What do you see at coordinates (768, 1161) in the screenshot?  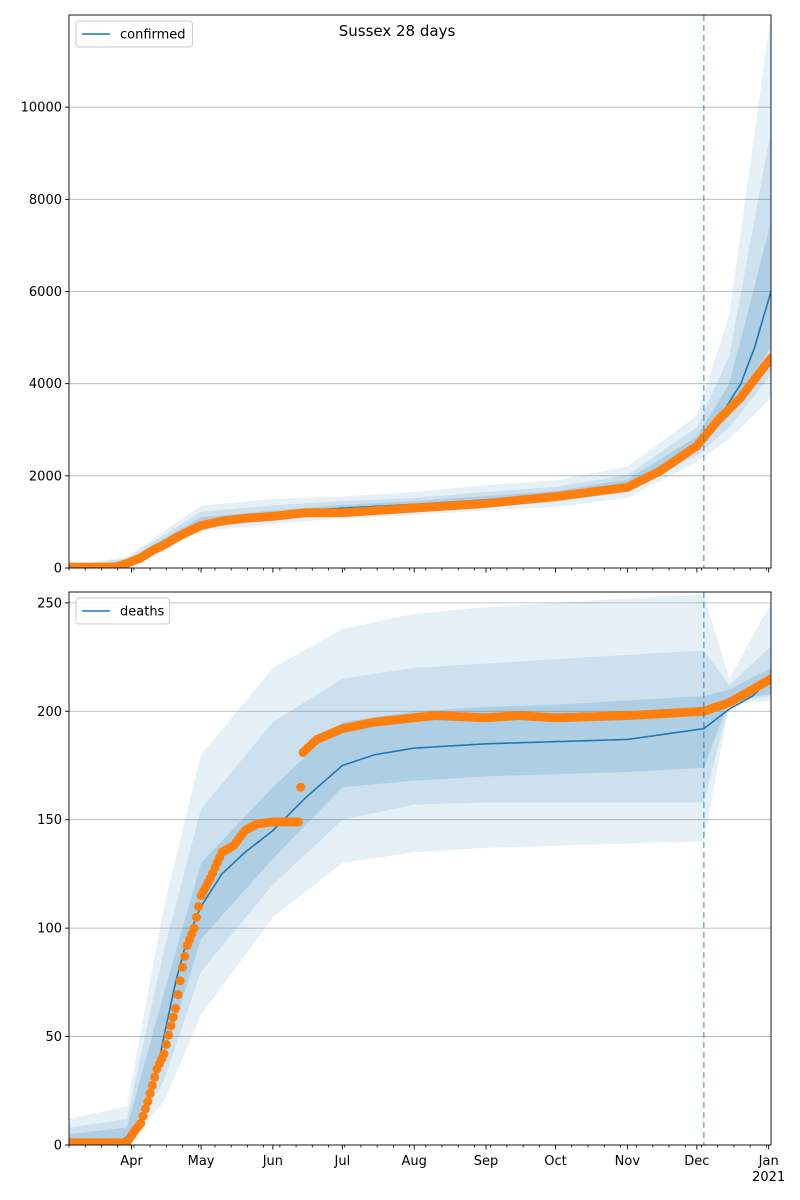 I see `x-tick-label: Jan` at bounding box center [768, 1161].